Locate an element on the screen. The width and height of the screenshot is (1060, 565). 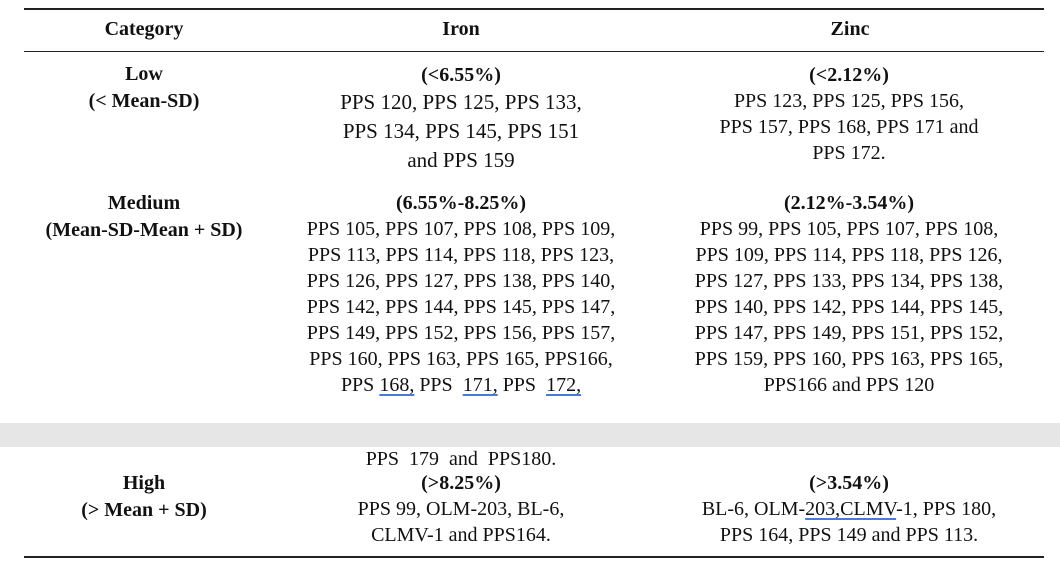
category-medium-label: Medium is located at coordinates (144, 203).